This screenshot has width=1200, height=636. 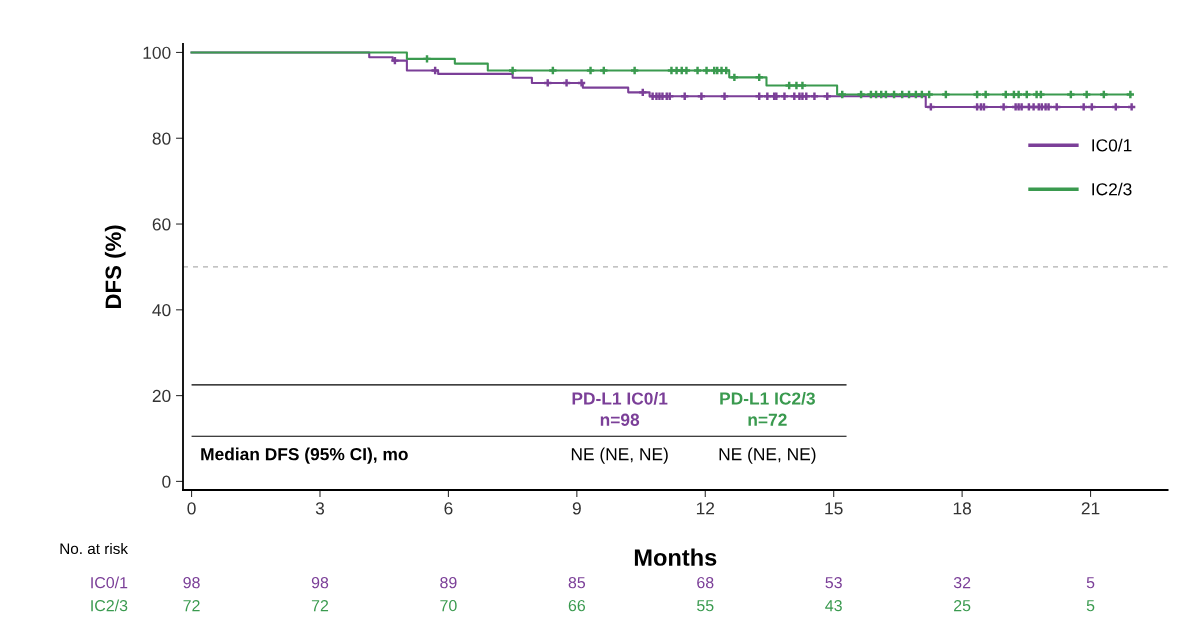 I want to click on text: 43, so click(x=833, y=605).